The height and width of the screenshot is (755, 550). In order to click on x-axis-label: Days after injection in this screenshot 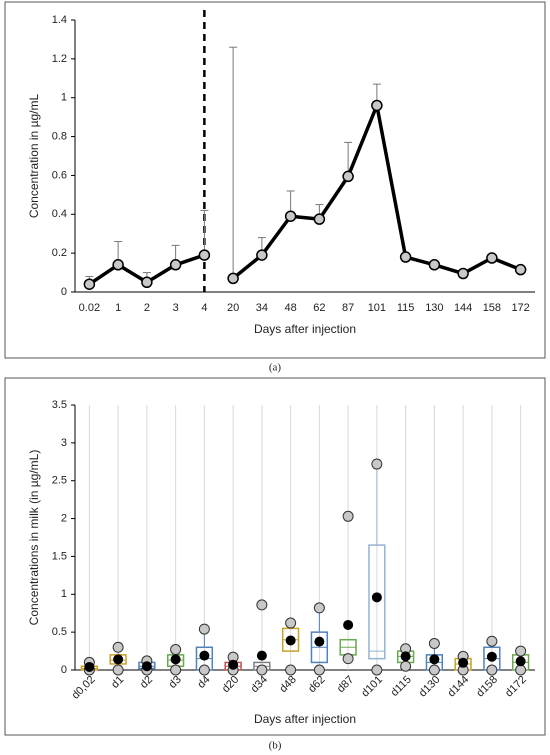, I will do `click(305, 329)`.